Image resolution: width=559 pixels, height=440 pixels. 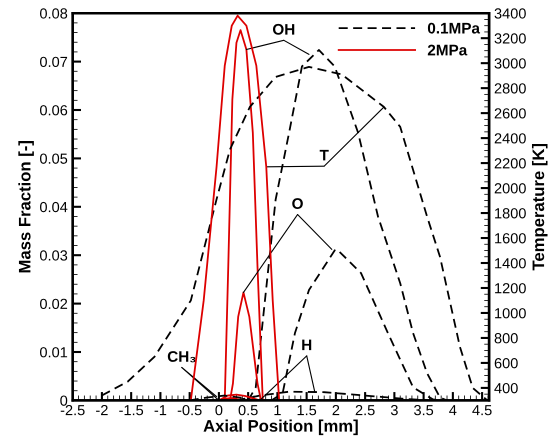 I want to click on annotation: T, so click(x=324, y=155).